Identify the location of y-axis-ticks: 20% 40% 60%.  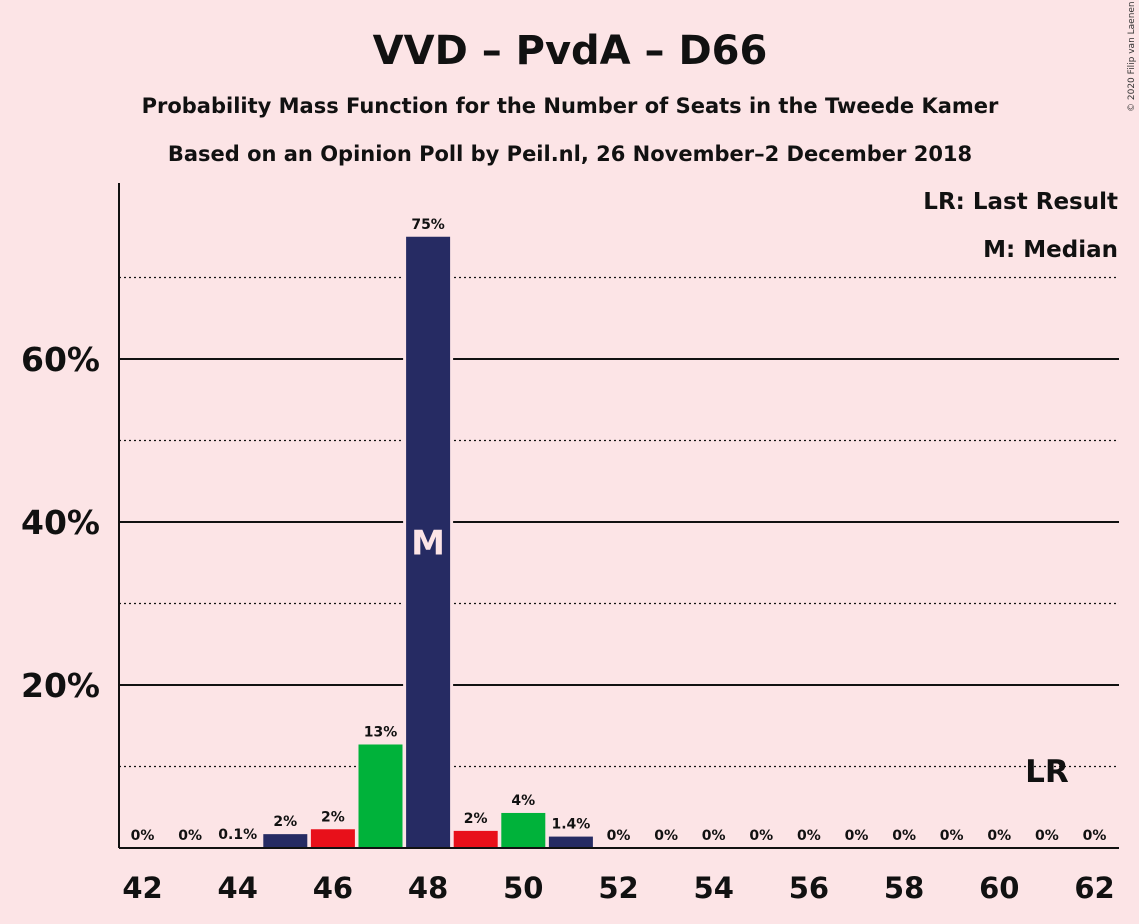
(60, 522).